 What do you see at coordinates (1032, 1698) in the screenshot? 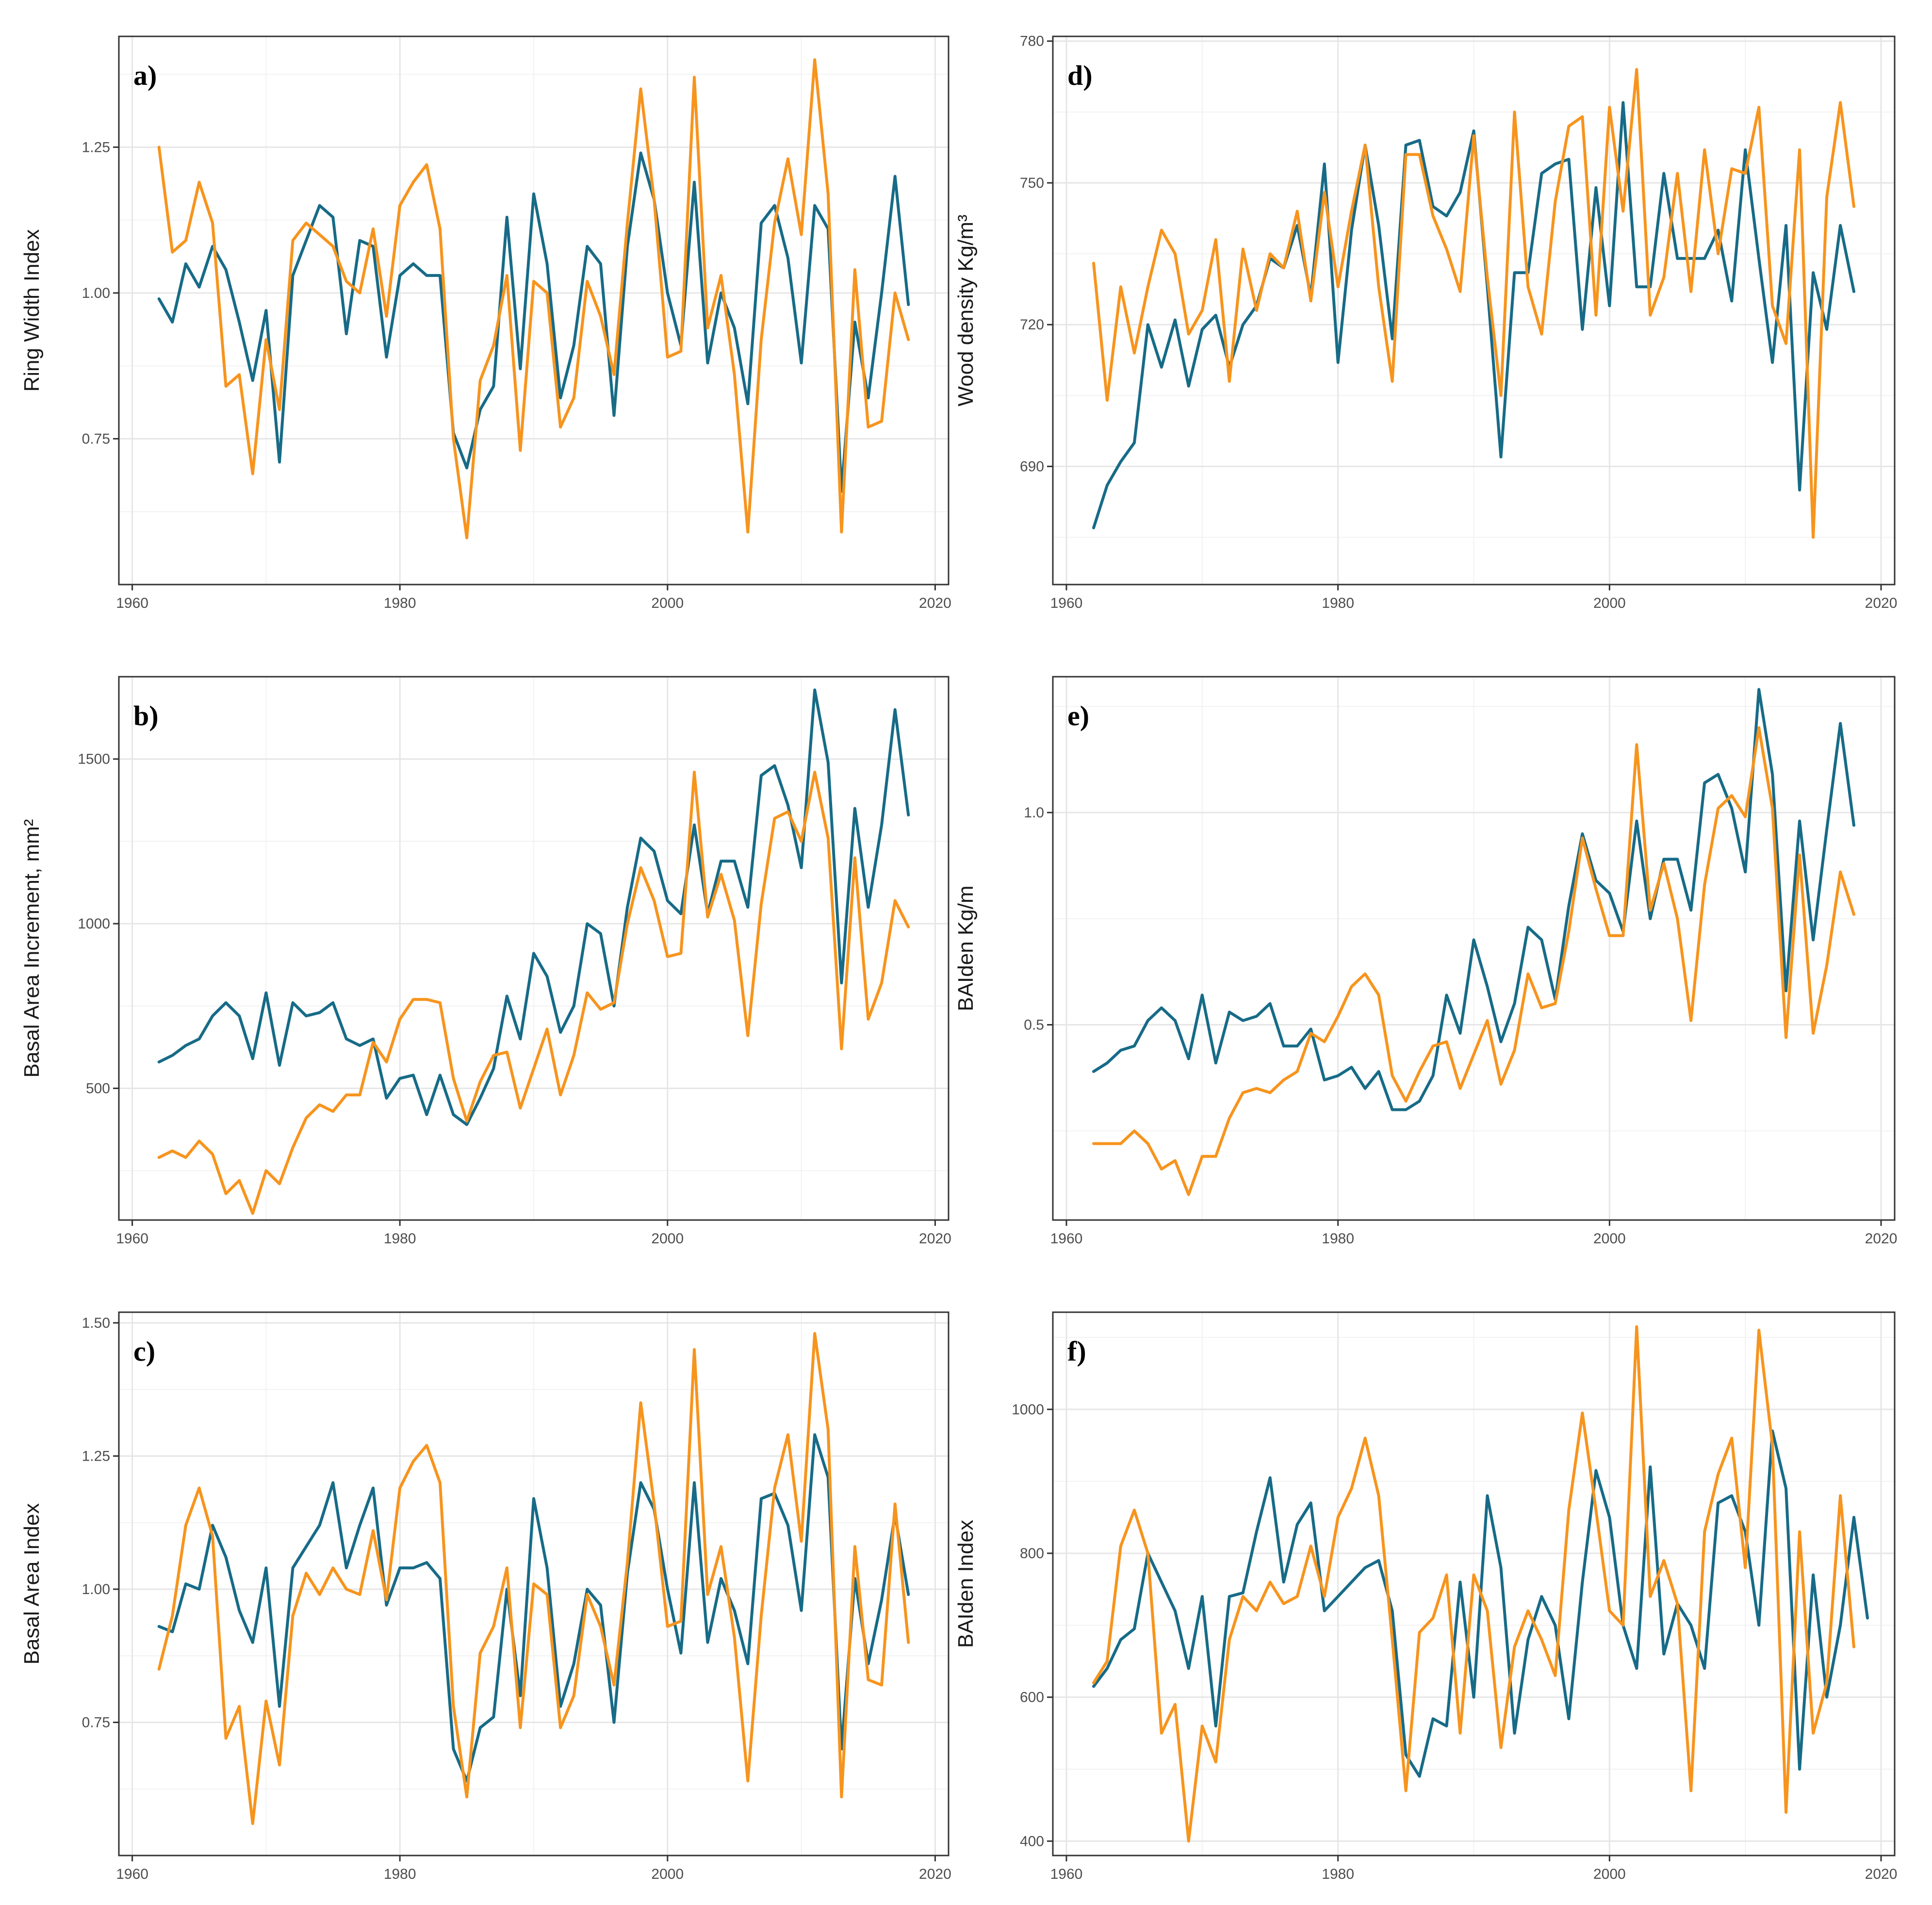
I see `y-tick-label: 600` at bounding box center [1032, 1698].